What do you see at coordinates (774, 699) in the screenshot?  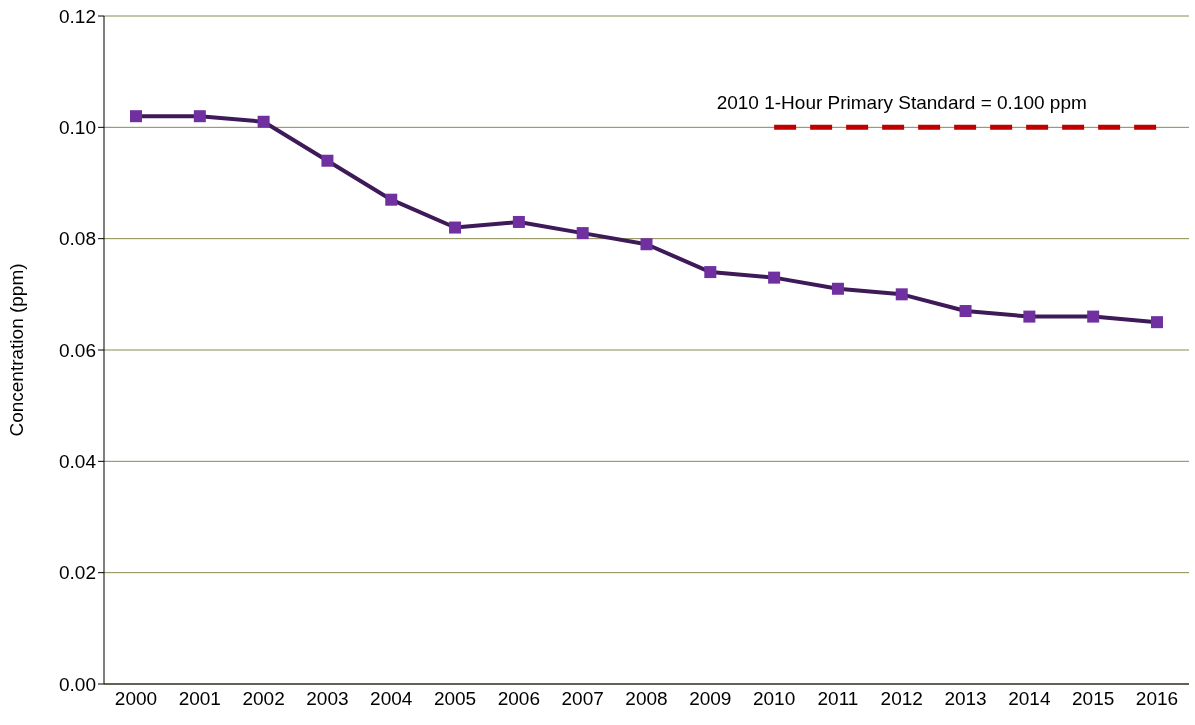 I see `x-tick-label: 2010` at bounding box center [774, 699].